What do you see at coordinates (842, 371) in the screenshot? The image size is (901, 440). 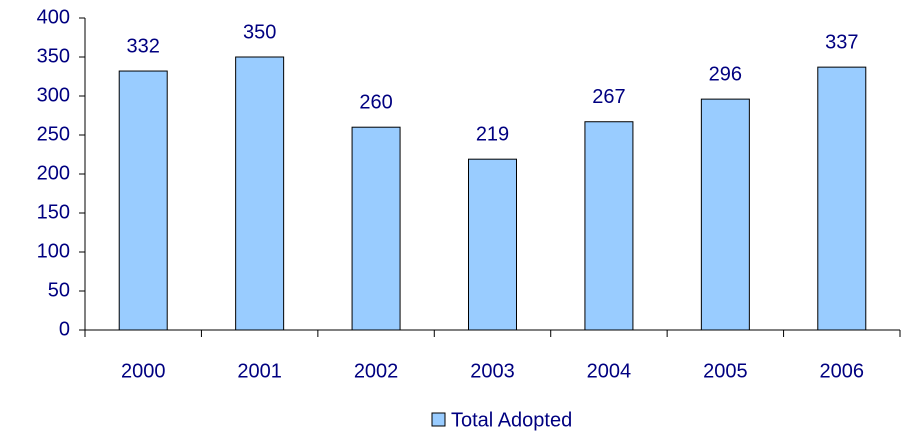 I see `x-tick-label: 2006` at bounding box center [842, 371].